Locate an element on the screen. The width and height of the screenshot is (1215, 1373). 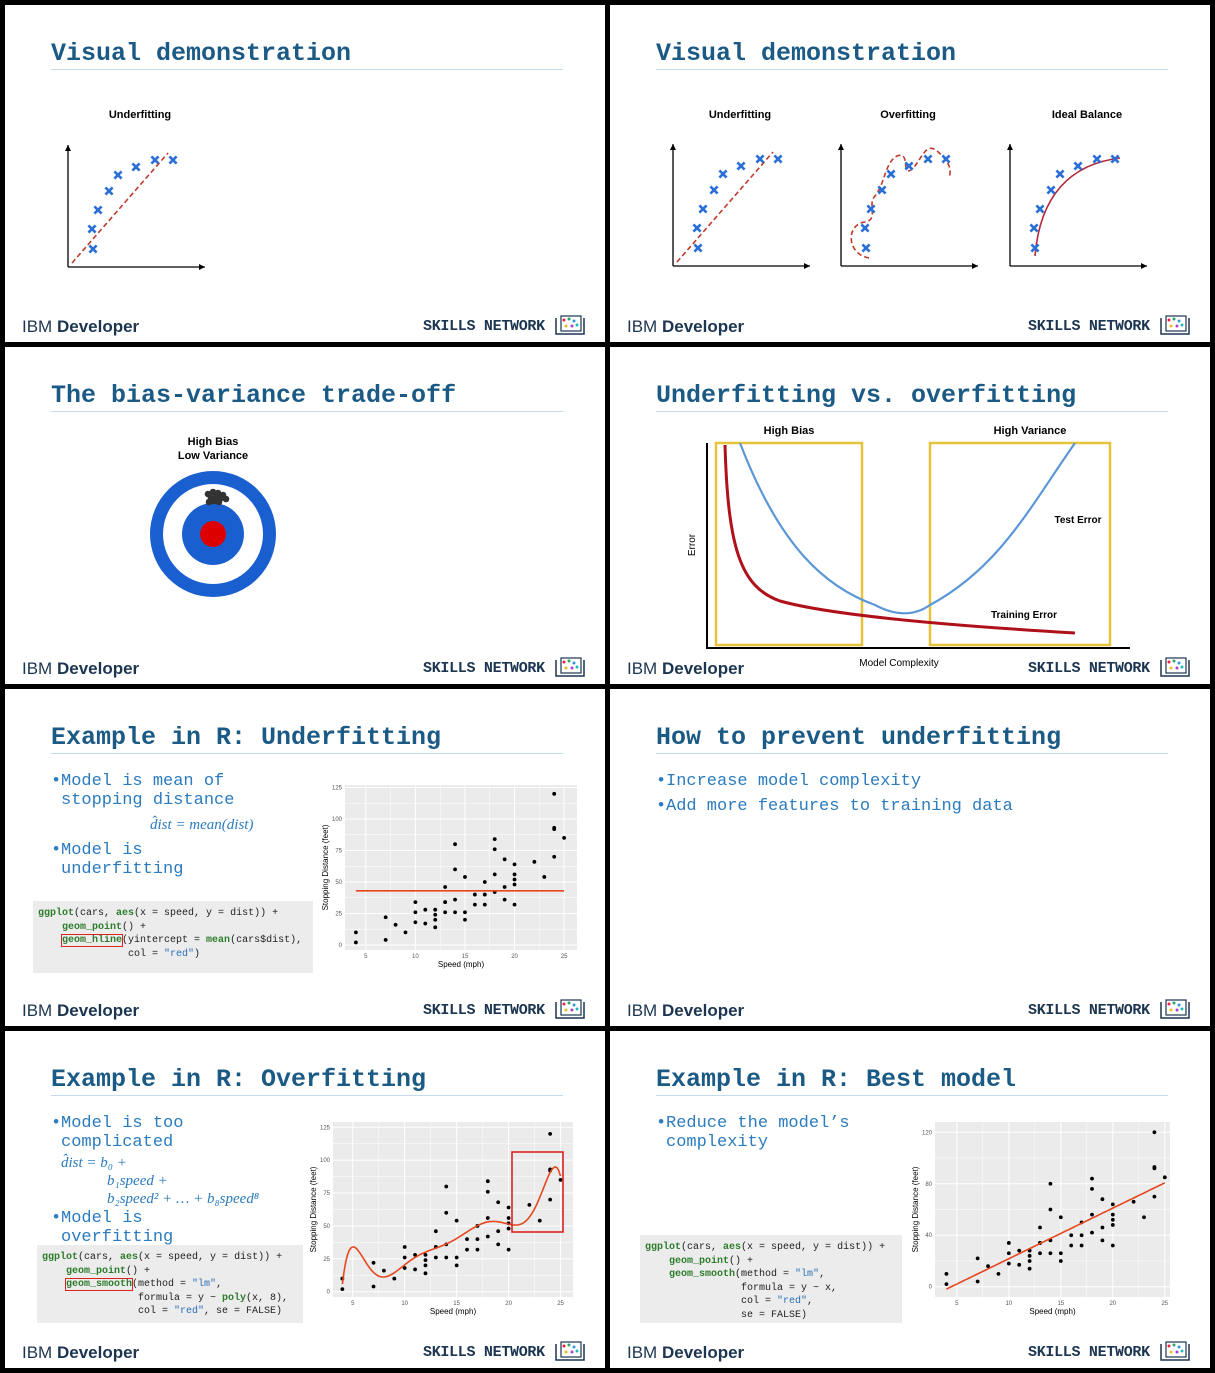
slide-title: Visual demonstration is located at coordinates (201, 53).